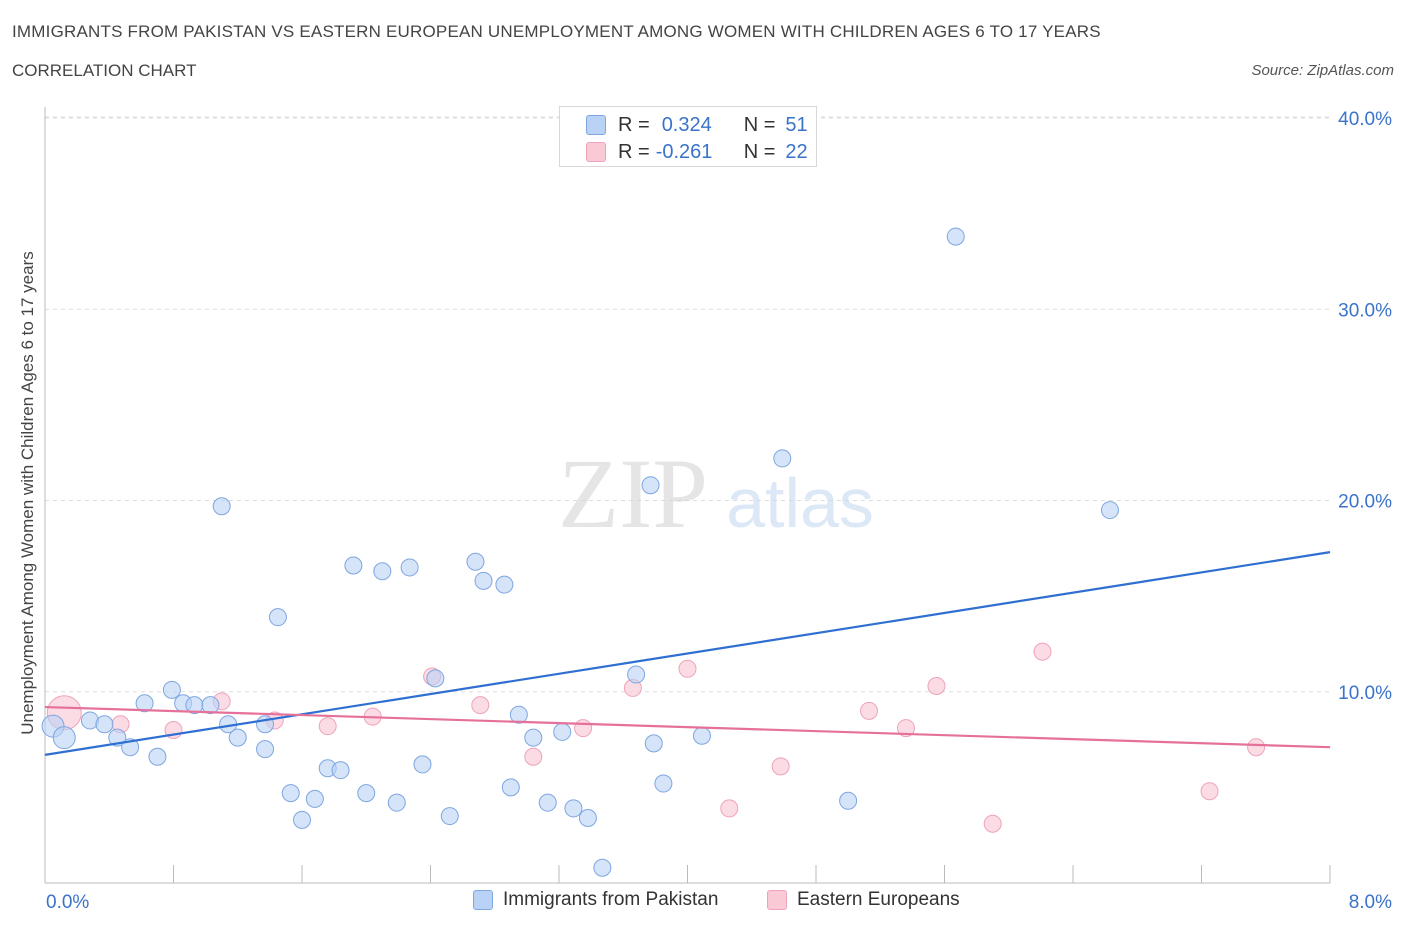  I want to click on y-tick-label: 10.0%, so click(1365, 693).